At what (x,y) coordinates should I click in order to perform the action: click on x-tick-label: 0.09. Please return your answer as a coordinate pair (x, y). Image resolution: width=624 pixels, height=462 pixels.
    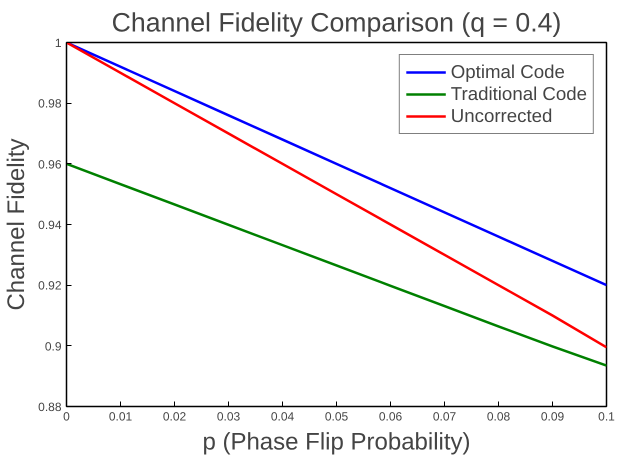
    Looking at the image, I should click on (552, 417).